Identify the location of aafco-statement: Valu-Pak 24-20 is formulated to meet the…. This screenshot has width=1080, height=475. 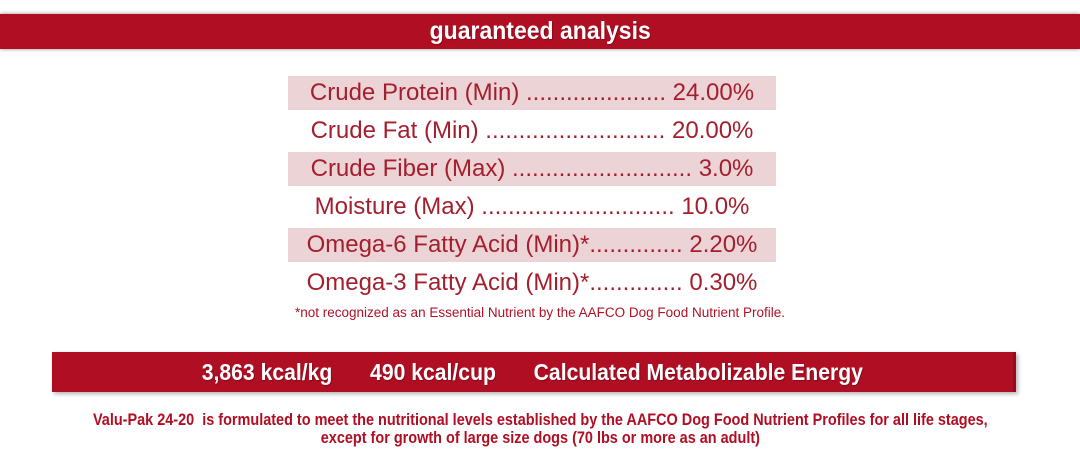
(540, 429).